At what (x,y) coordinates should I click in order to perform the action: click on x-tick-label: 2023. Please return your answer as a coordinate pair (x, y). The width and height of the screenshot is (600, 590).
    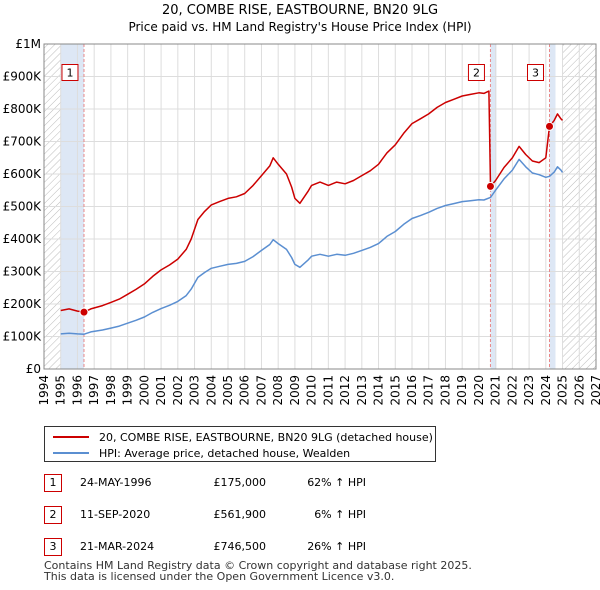
    Looking at the image, I should click on (529, 390).